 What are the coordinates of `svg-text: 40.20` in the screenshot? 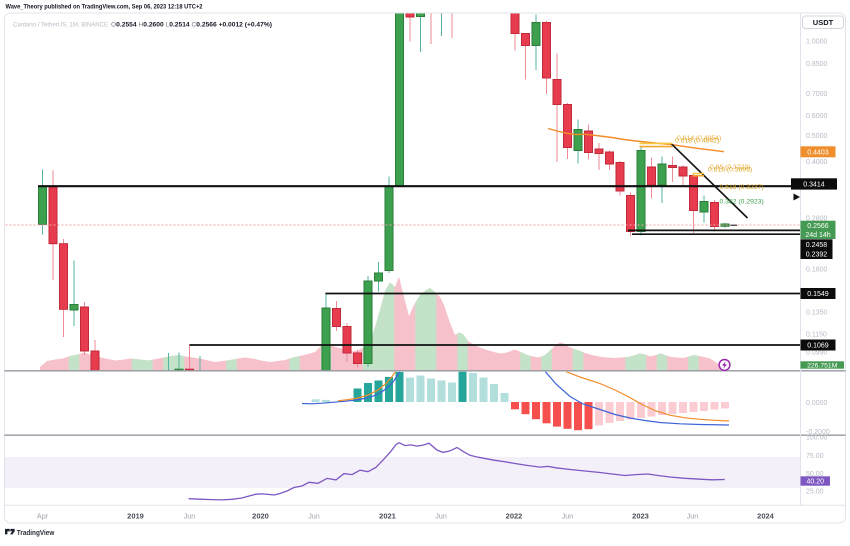 It's located at (815, 482).